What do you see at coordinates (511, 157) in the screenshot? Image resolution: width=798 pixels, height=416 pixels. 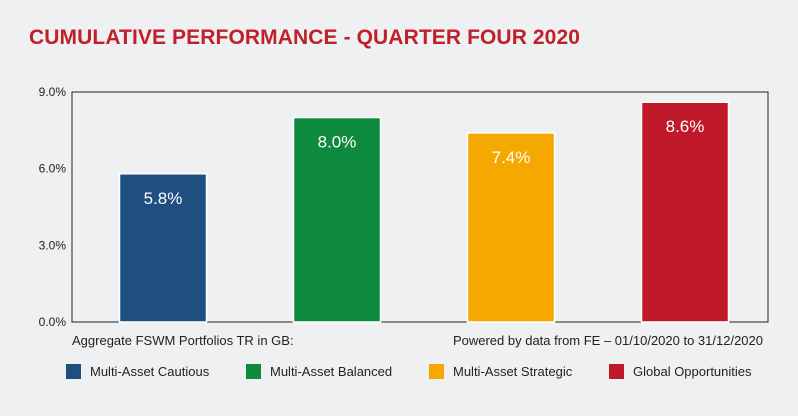 I see `bar-value-label-2: 7.4%` at bounding box center [511, 157].